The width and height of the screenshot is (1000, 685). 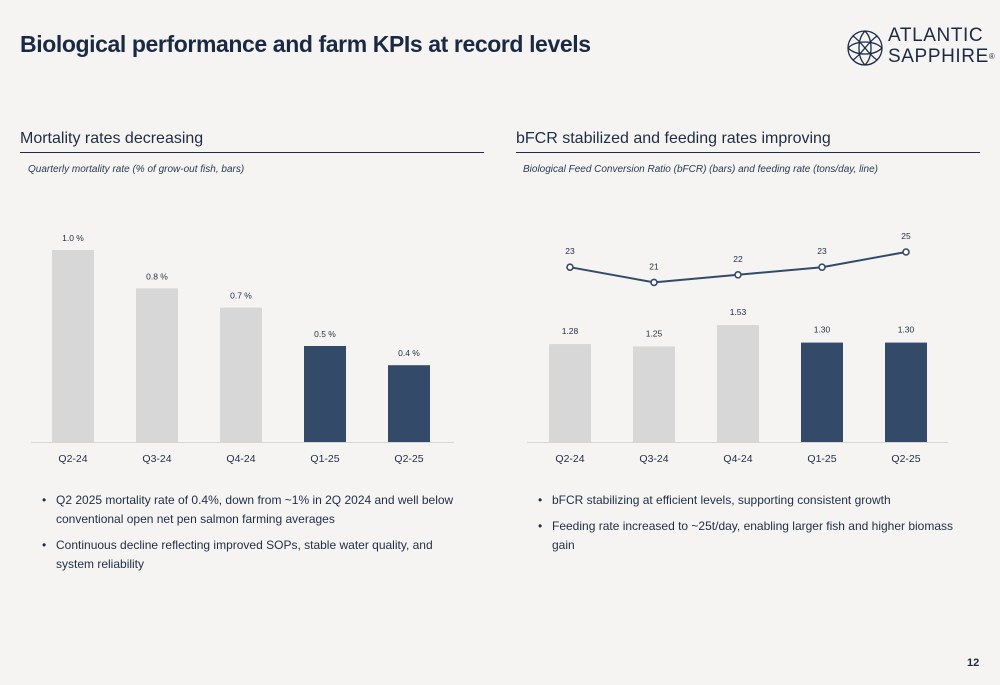 What do you see at coordinates (112, 138) in the screenshot?
I see `left-section-heading: Mortality rates decreasing` at bounding box center [112, 138].